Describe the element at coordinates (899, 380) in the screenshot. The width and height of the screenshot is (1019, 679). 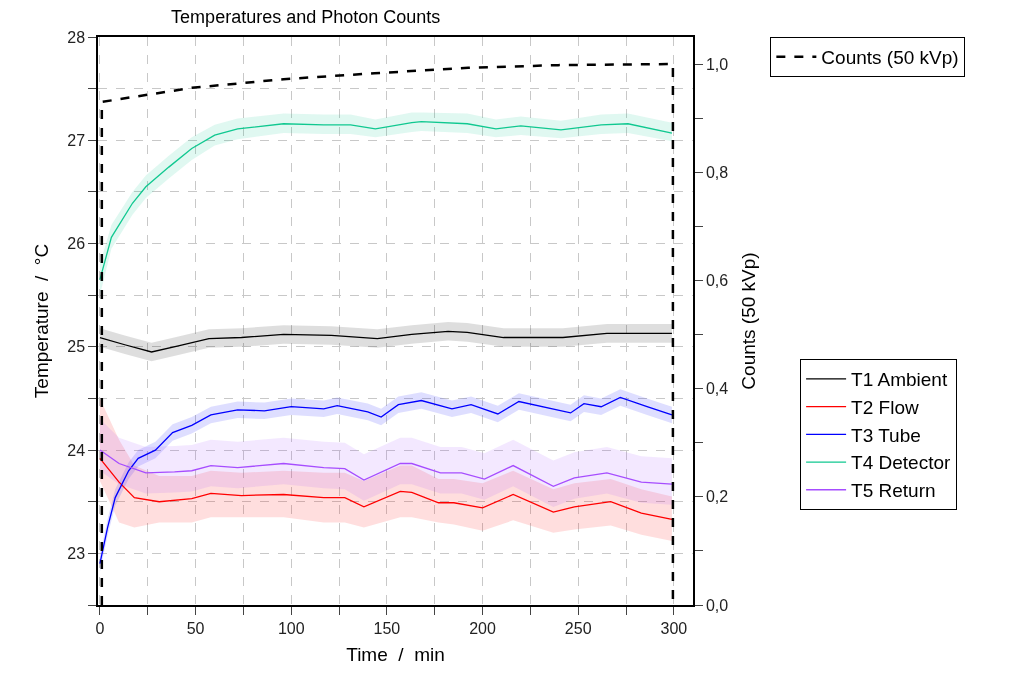
I see `legend-label: T1 Ambient` at that location.